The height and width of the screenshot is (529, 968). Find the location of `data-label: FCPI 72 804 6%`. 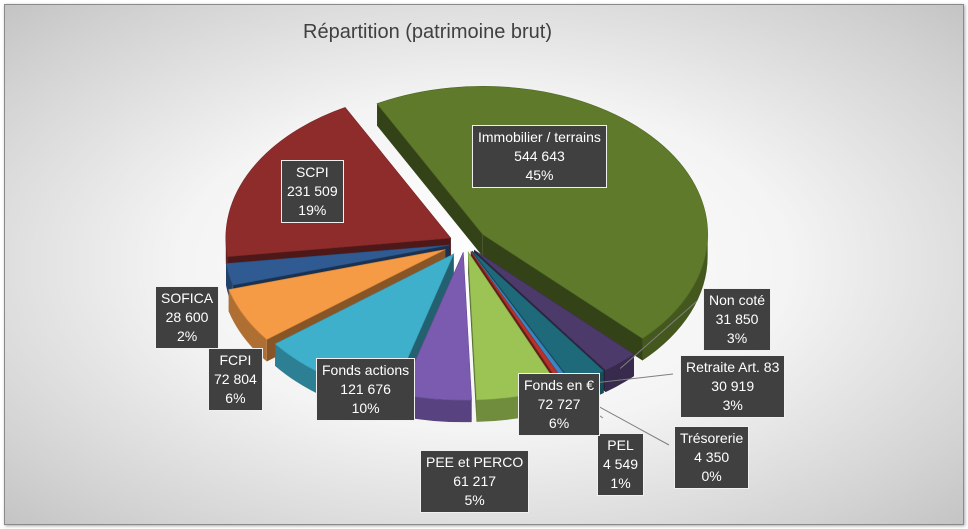

data-label: FCPI 72 804 6% is located at coordinates (235, 379).